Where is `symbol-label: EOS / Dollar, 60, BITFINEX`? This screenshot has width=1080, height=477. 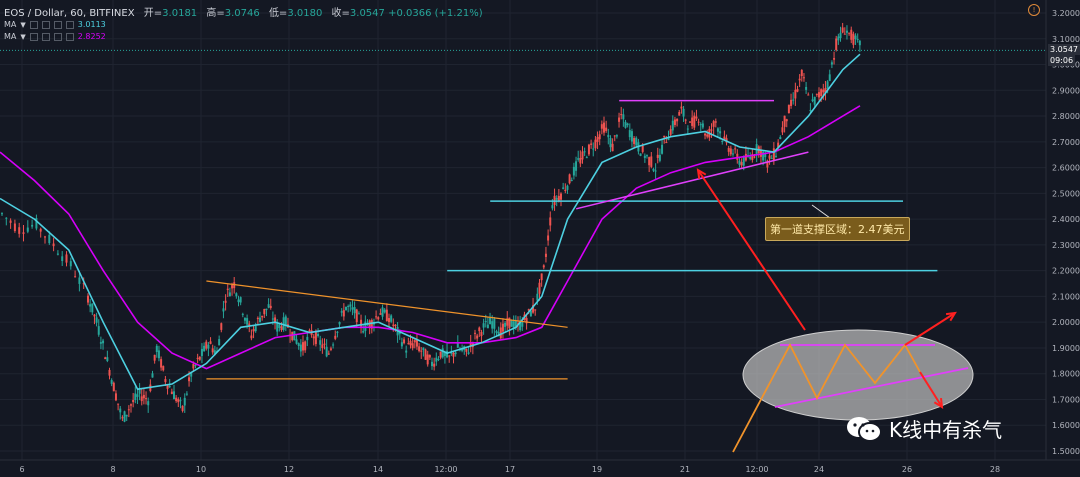
symbol-label: EOS / Dollar, 60, BITFINEX is located at coordinates (69, 13).